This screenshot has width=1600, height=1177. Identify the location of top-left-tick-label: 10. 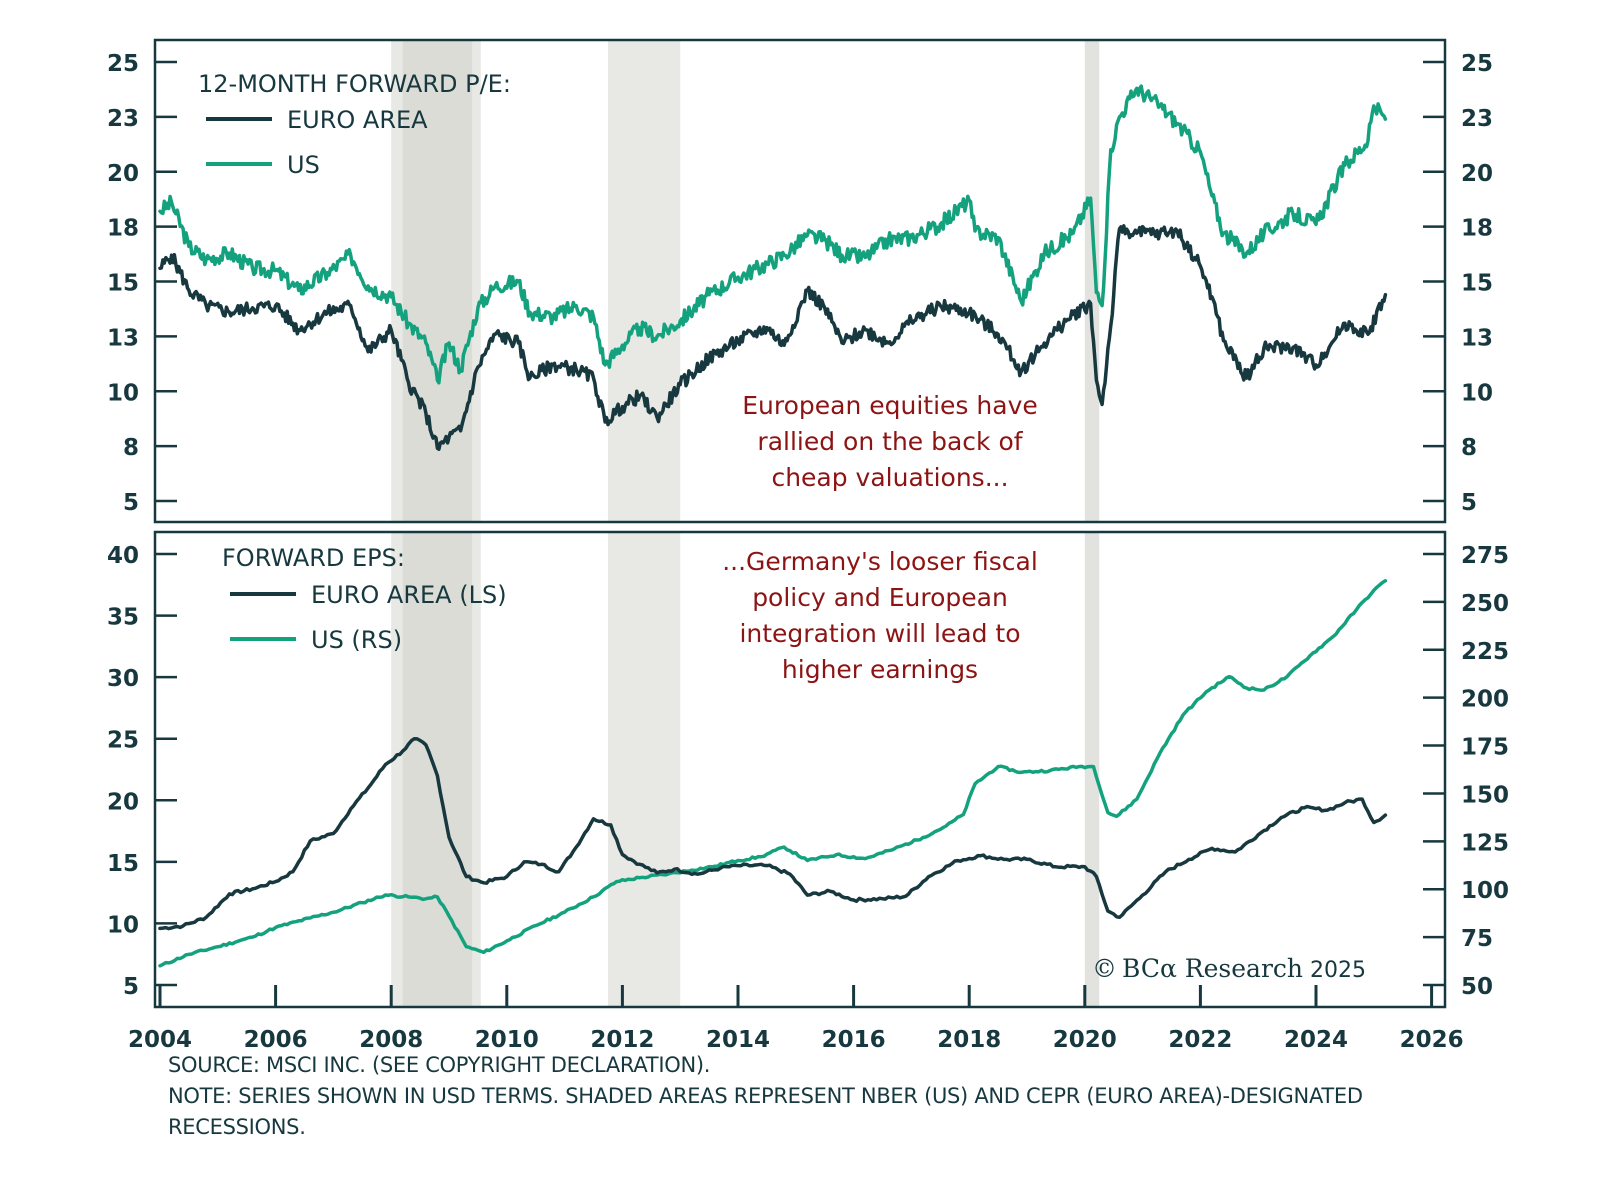
(123, 393).